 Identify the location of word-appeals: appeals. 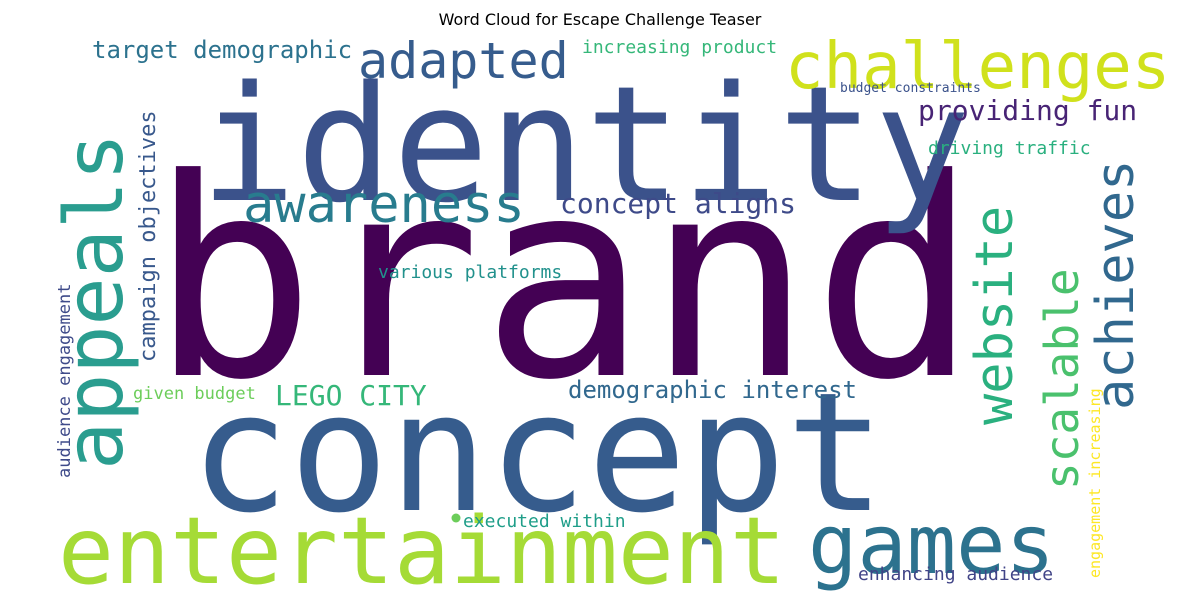
(94, 301).